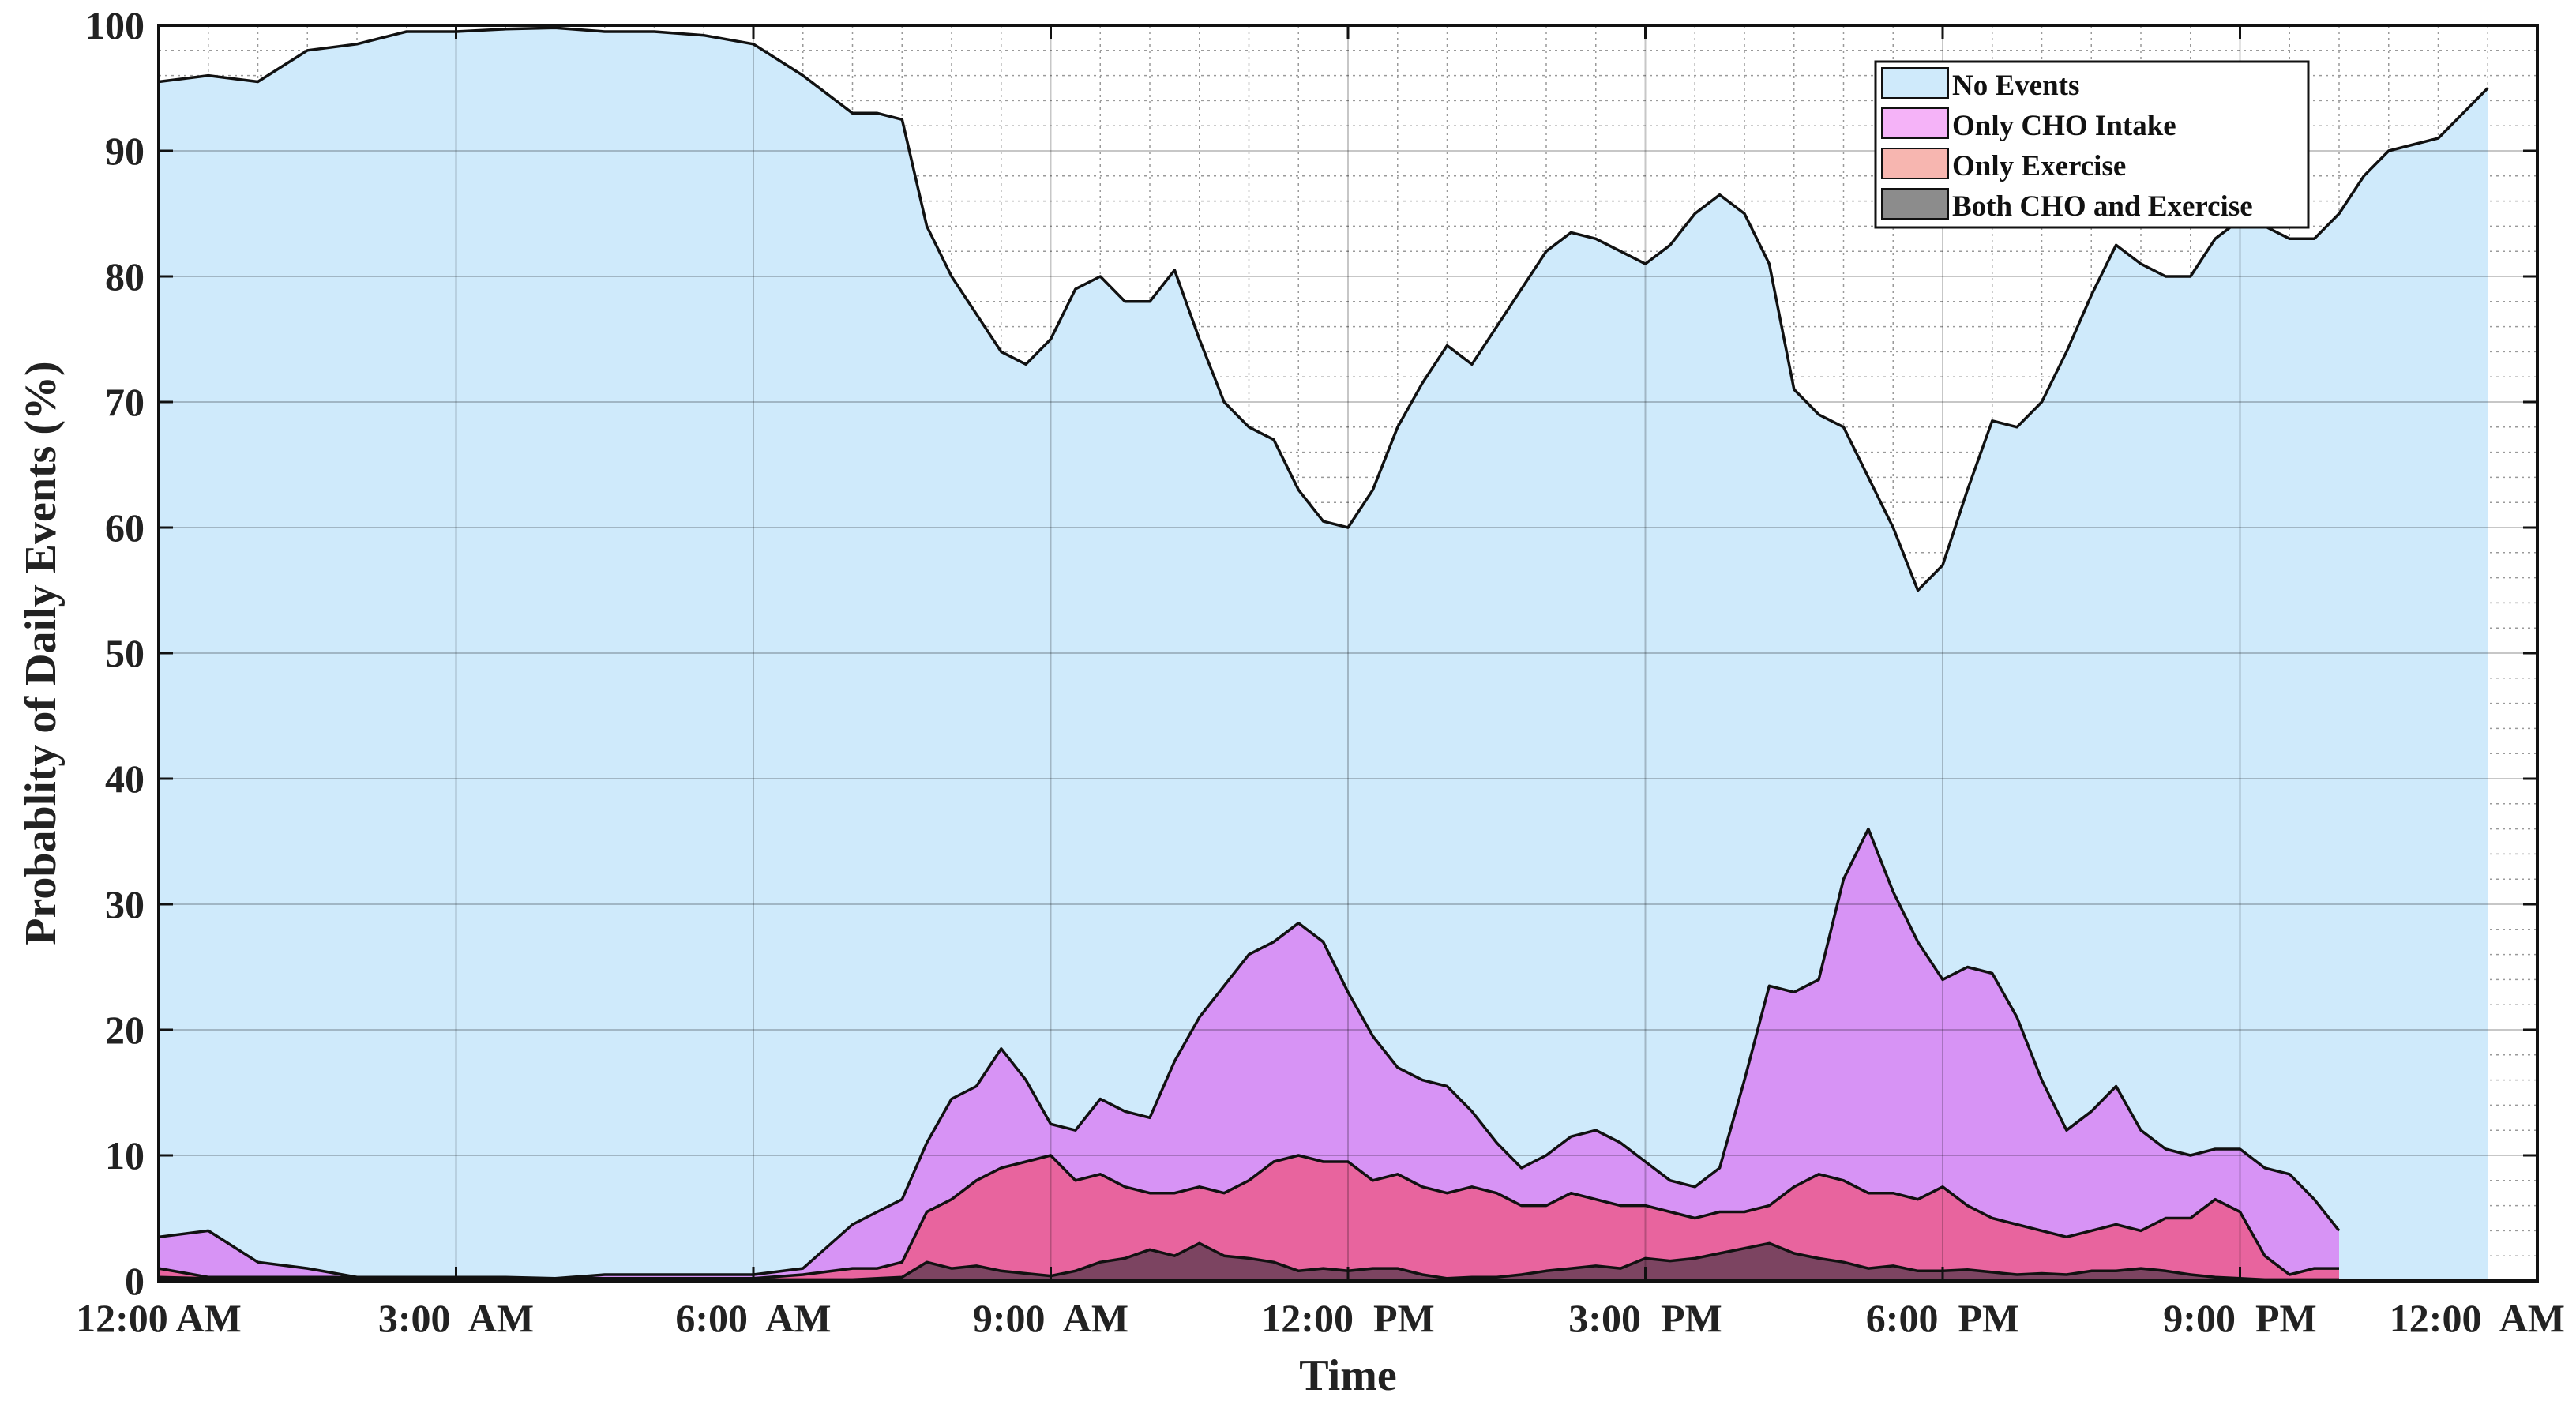 The width and height of the screenshot is (2576, 1416). I want to click on x-tick-label: 12:00 PM, so click(1347, 1318).